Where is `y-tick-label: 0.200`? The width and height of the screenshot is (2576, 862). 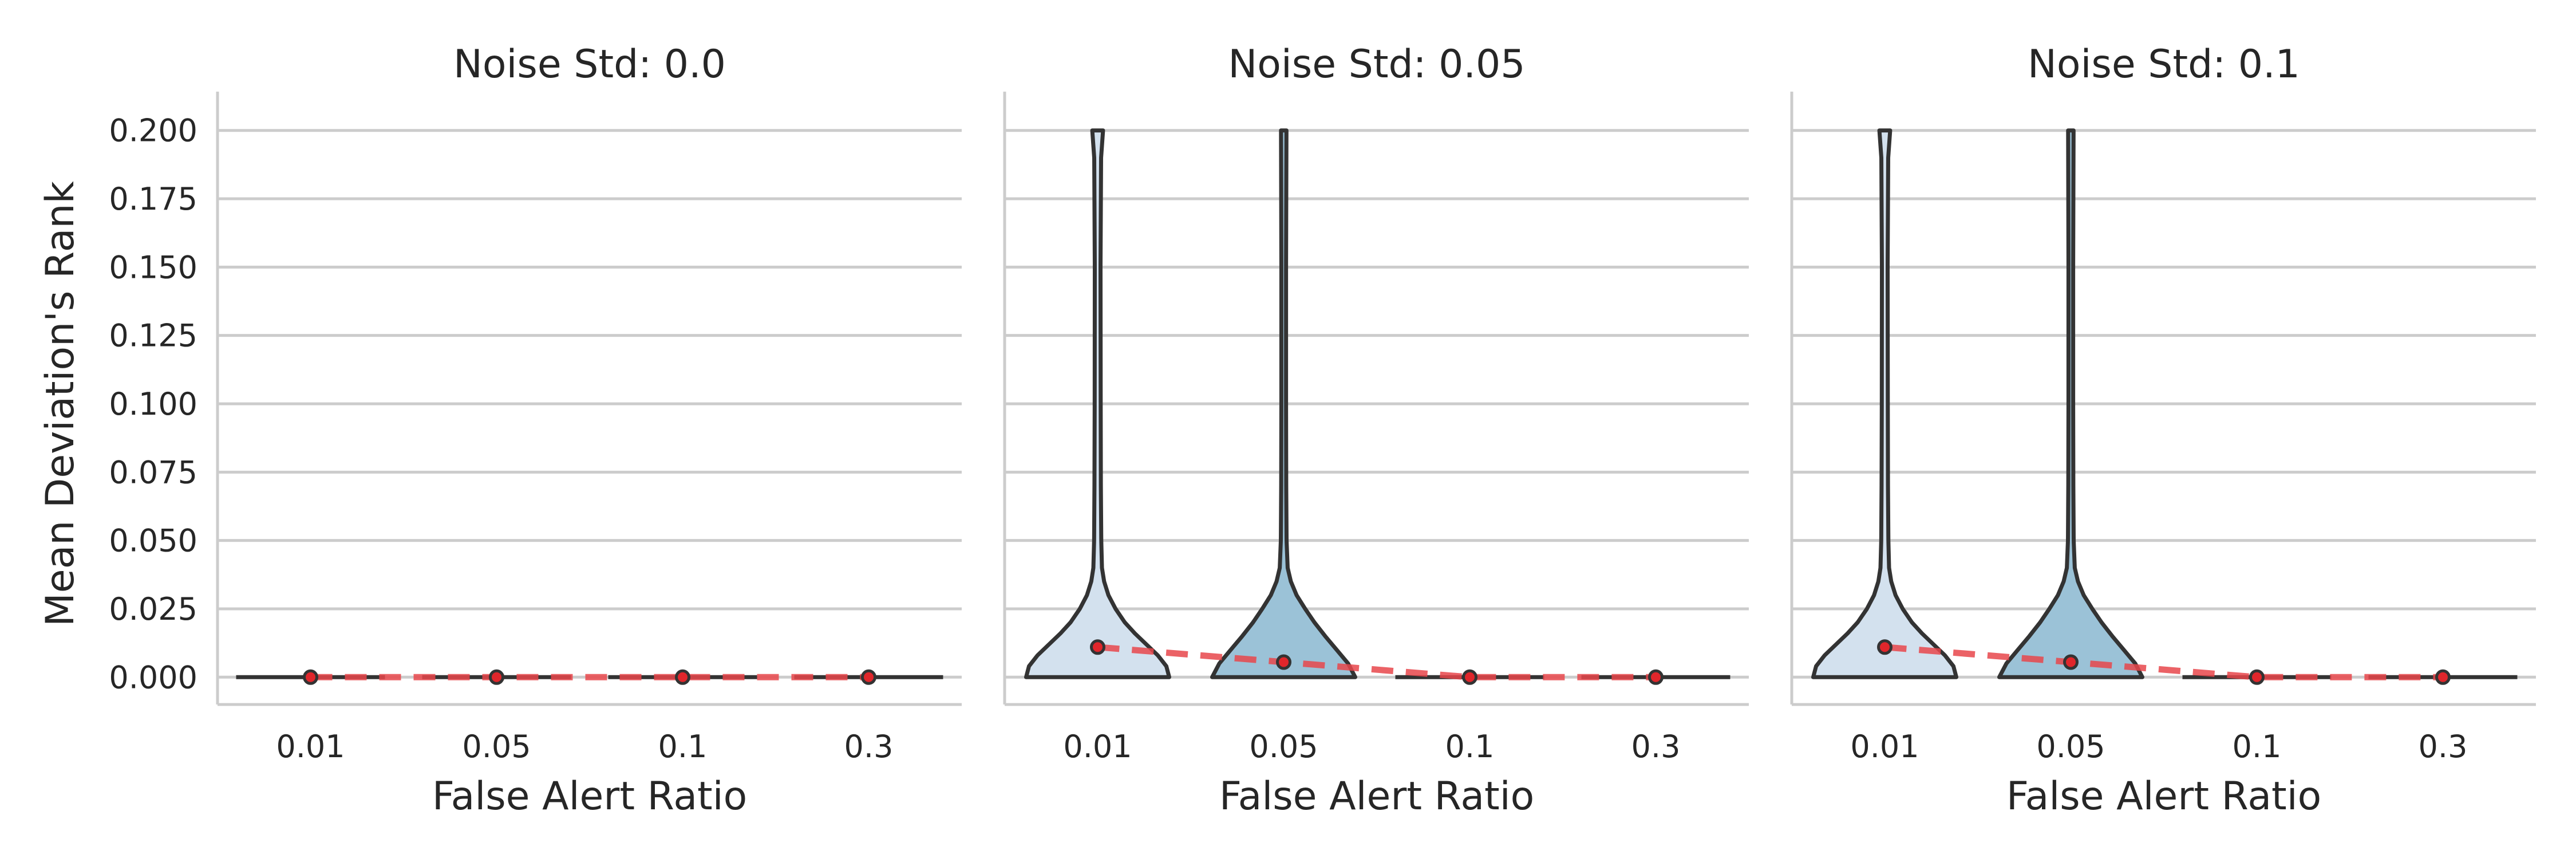
y-tick-label: 0.200 is located at coordinates (153, 131).